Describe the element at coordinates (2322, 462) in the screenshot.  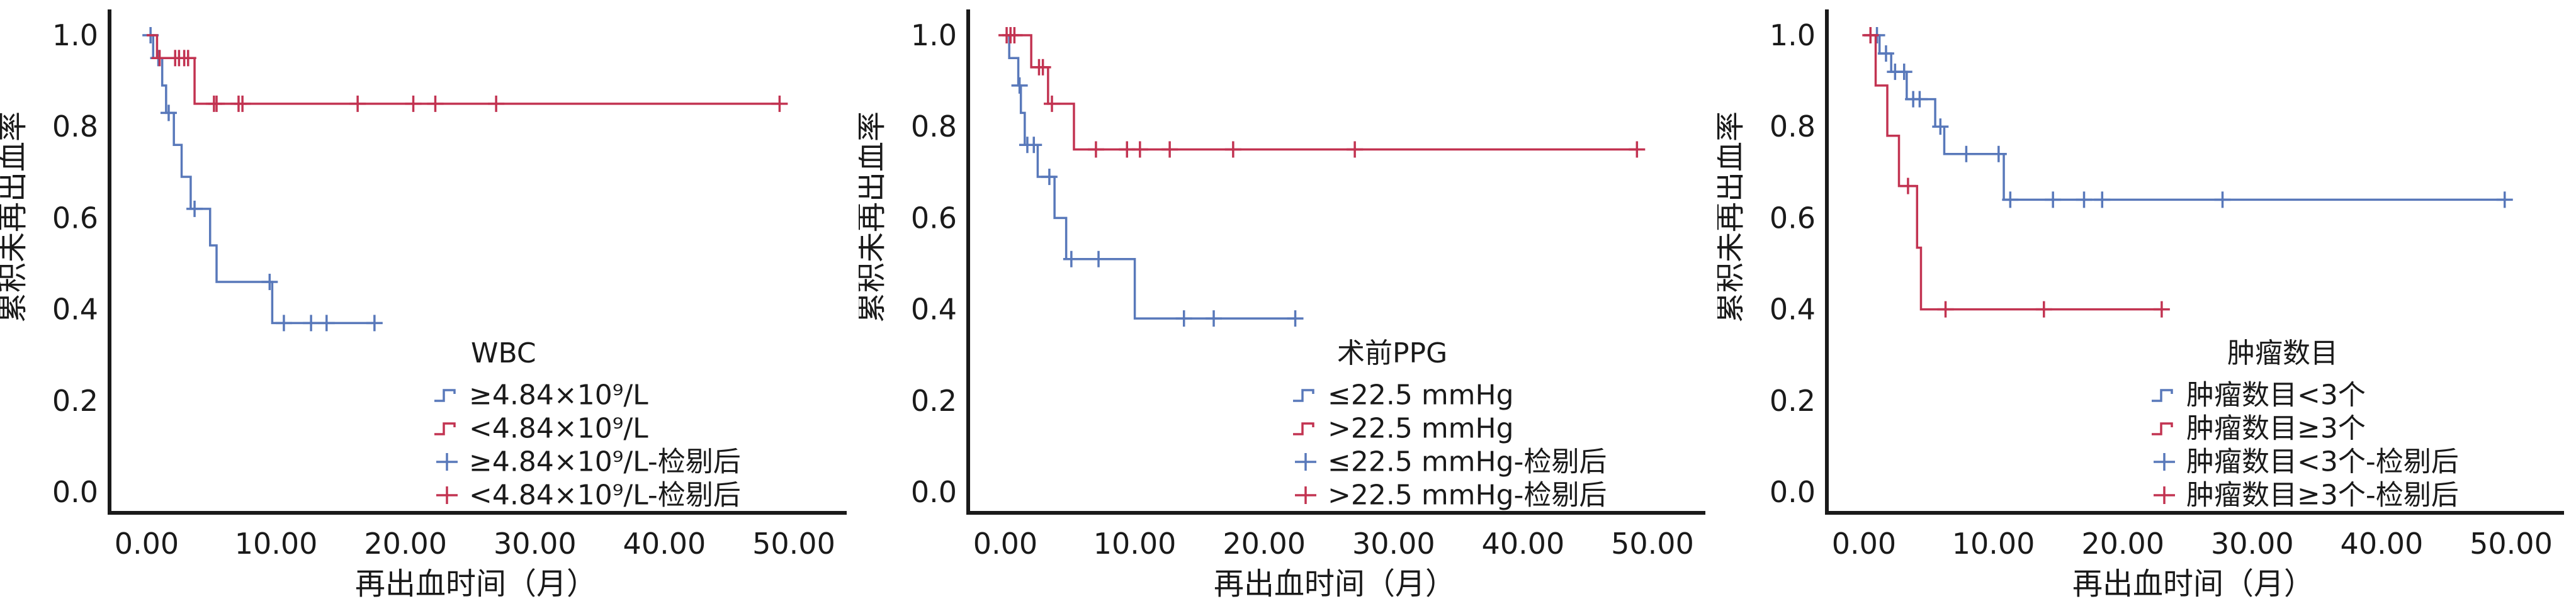
I see `legend-item-label: 肿瘤数目<3个-检剔后` at that location.